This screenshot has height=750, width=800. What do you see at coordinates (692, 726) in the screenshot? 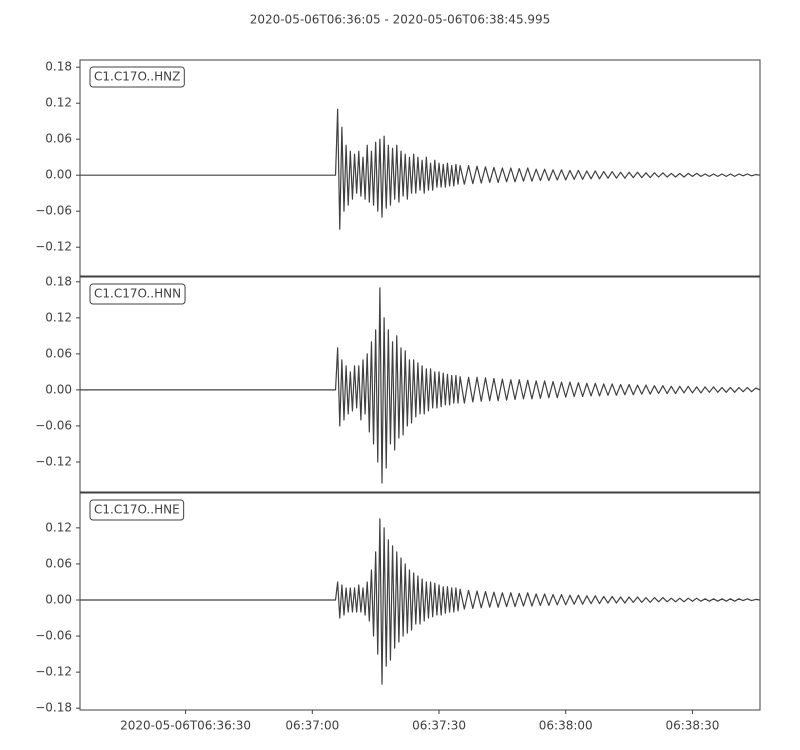
I see `x-tick-label: 06:38:30` at bounding box center [692, 726].